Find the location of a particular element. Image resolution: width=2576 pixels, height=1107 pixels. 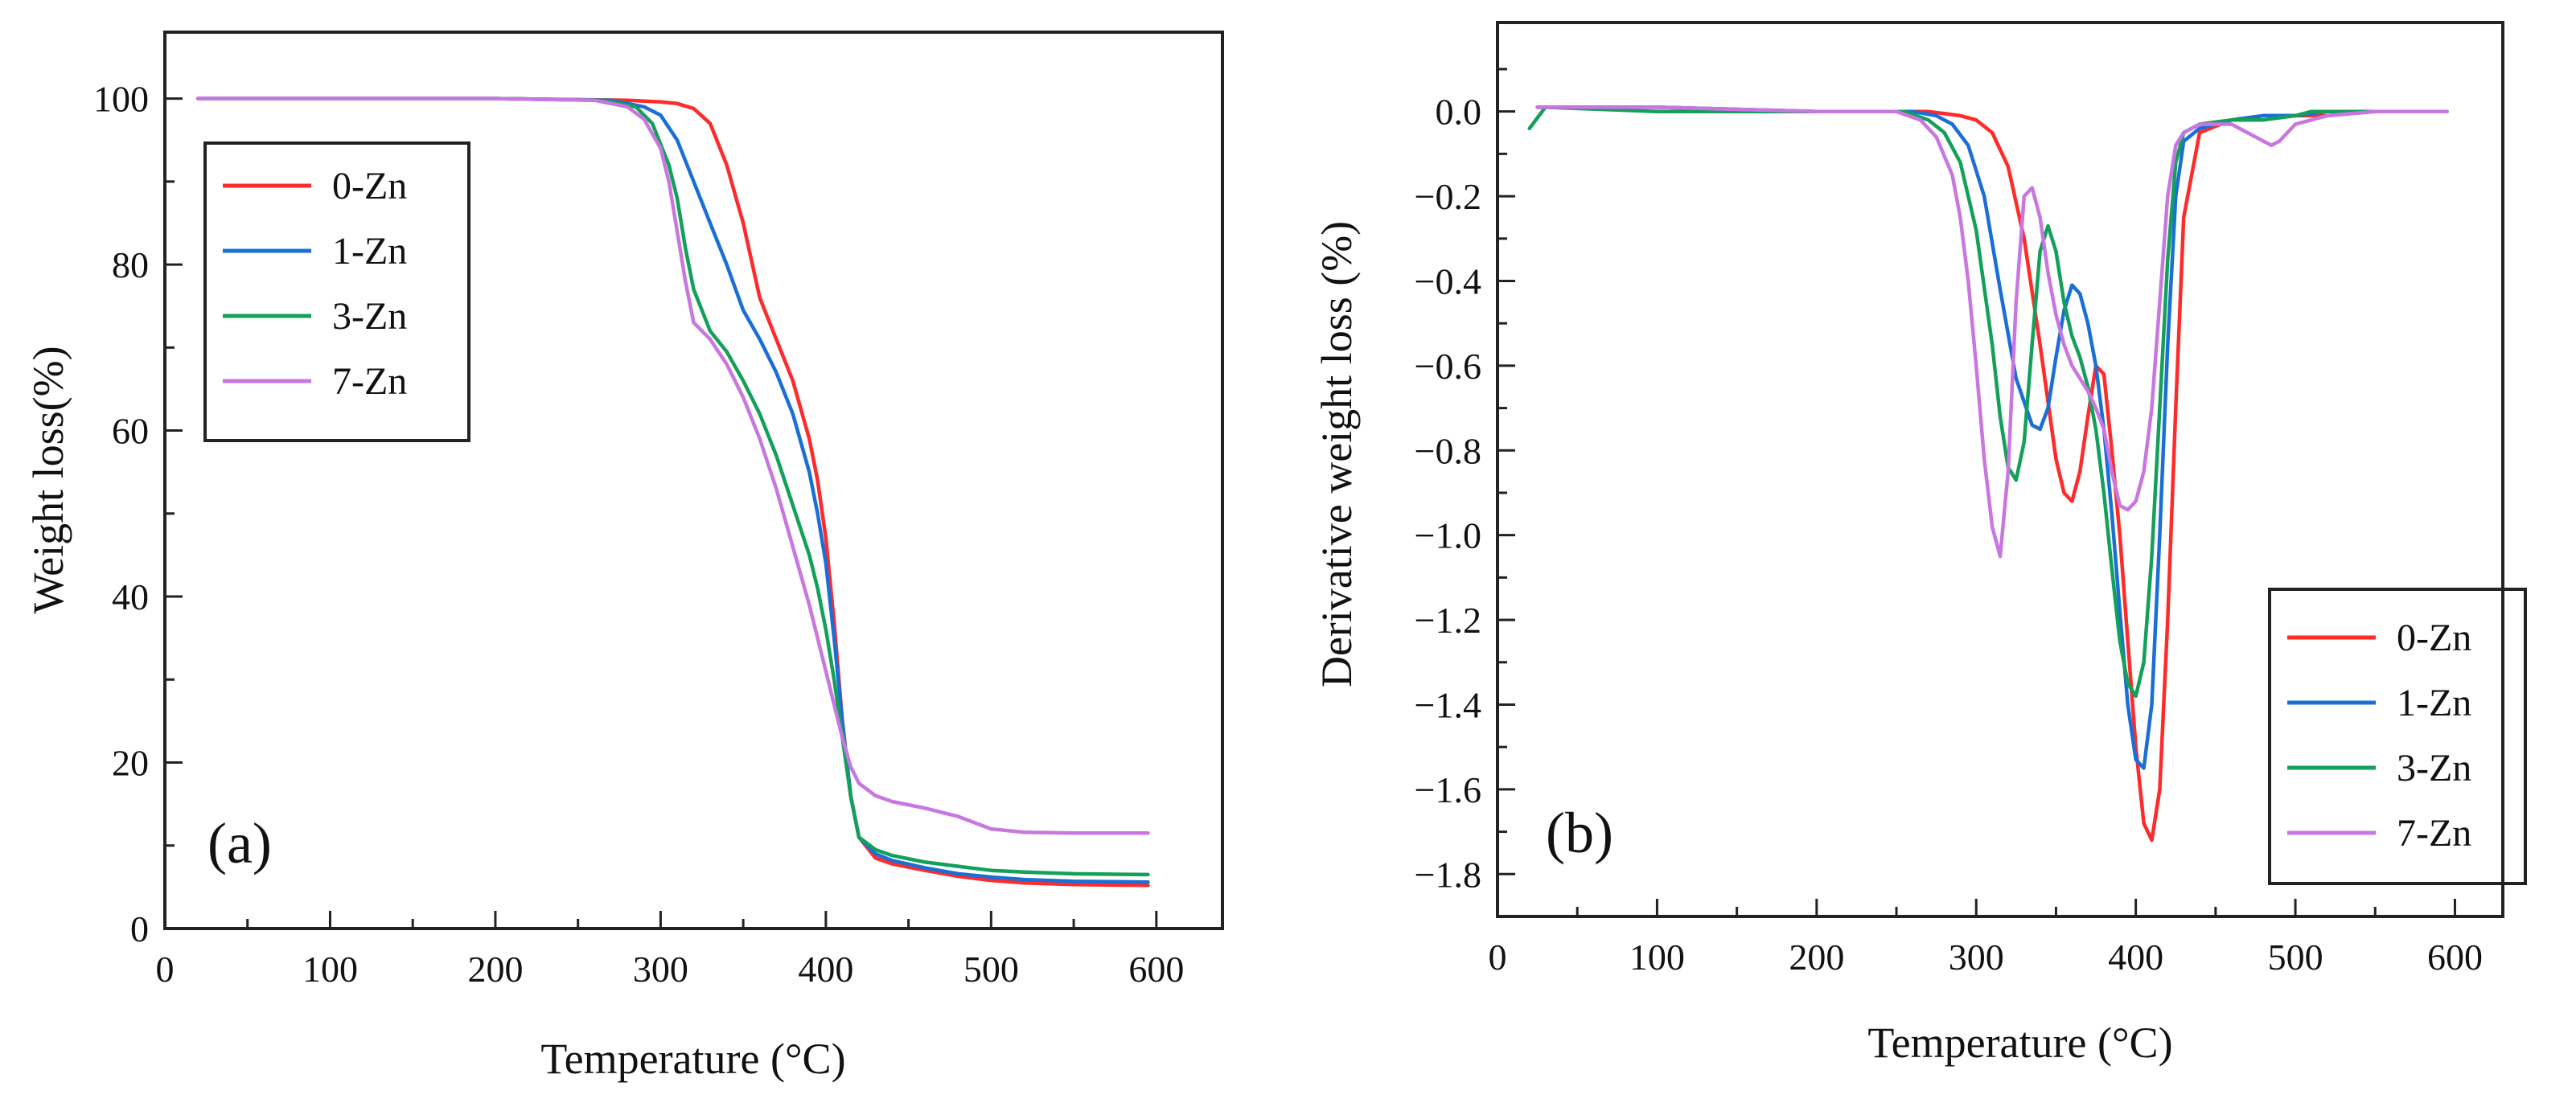

weight-loss-legend-items: 0-Zn 1-Zn 3-Zn 7-Zn is located at coordinates (315, 284).